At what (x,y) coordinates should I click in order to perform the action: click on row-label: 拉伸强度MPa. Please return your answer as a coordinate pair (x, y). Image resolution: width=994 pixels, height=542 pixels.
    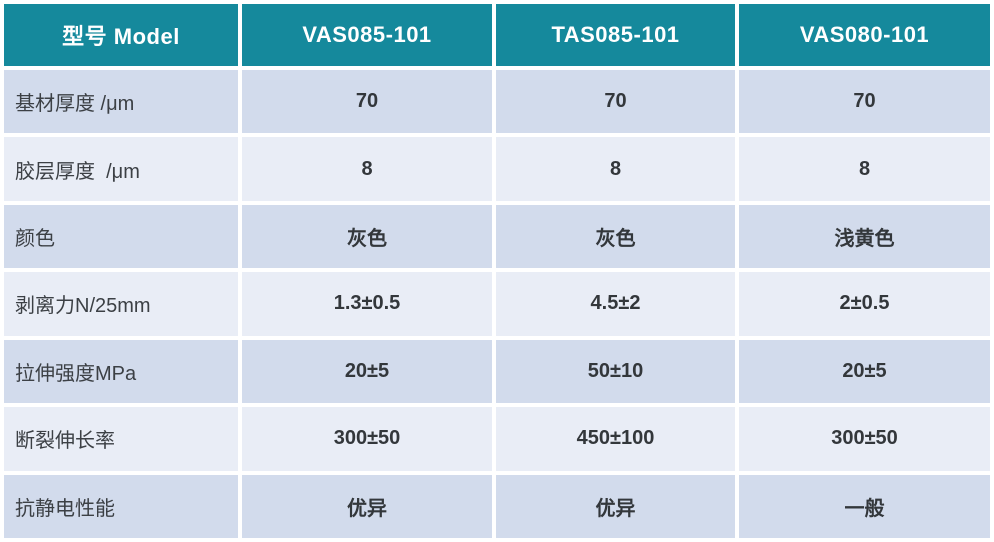
    Looking at the image, I should click on (121, 371).